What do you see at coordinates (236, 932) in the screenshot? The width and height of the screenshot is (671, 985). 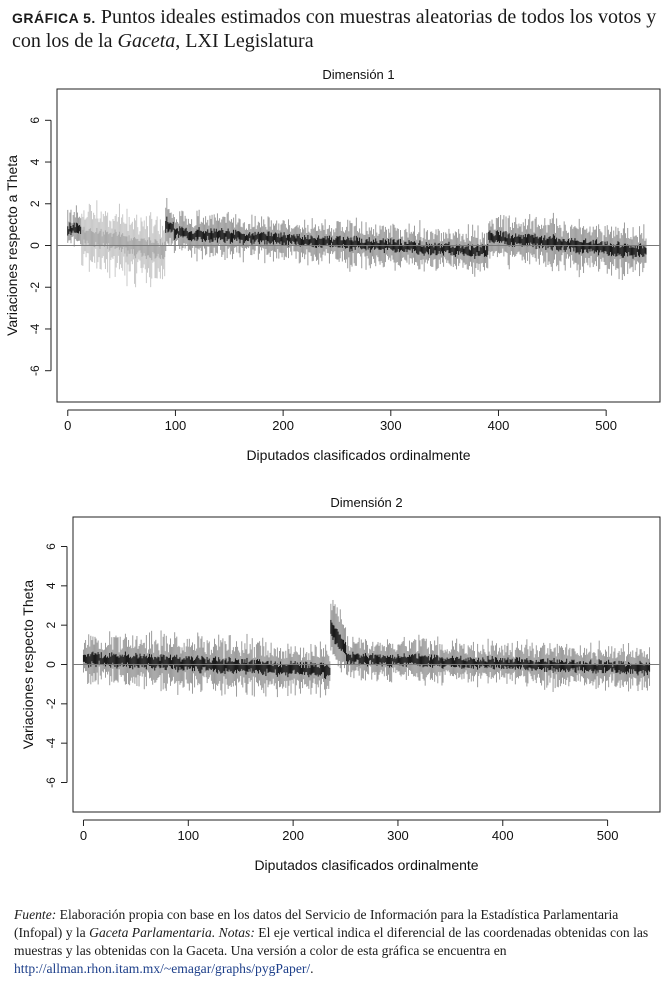 I see `notas-label: Notas:` at bounding box center [236, 932].